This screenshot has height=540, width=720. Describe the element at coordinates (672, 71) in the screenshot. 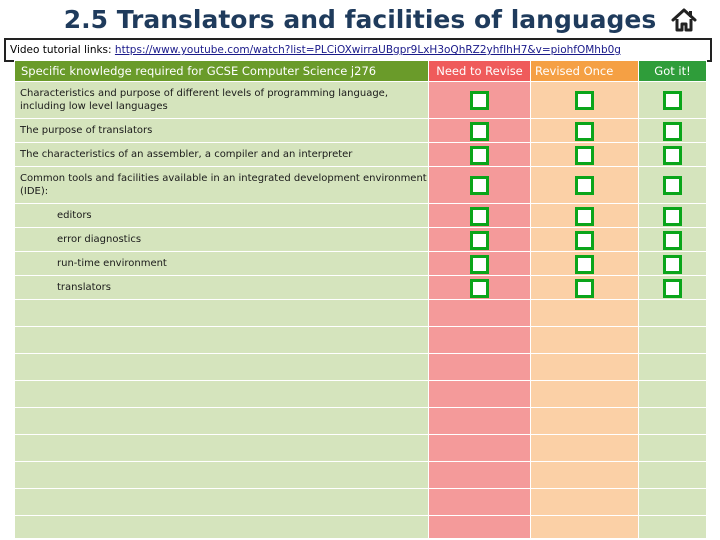

I see `header-got-it: Got it!` at that location.